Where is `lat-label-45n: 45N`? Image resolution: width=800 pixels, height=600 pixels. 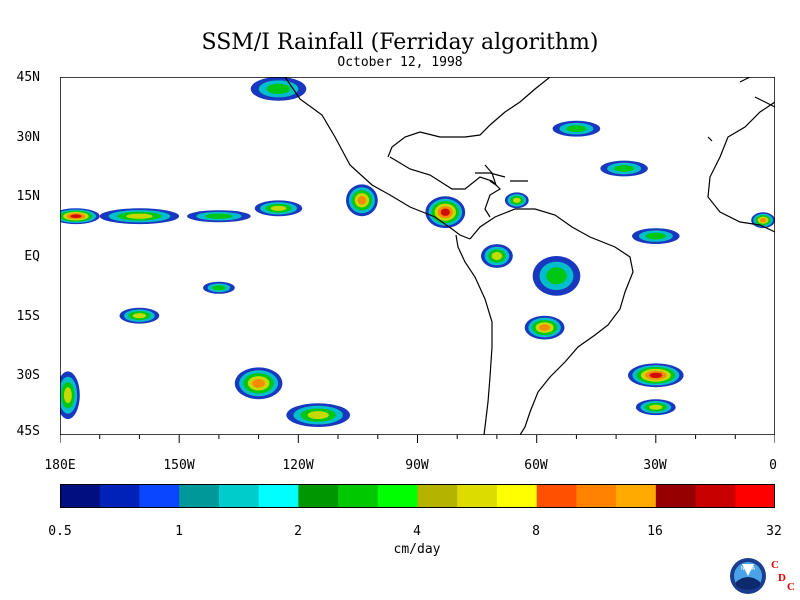
lat-label-45n: 45N is located at coordinates (28, 77).